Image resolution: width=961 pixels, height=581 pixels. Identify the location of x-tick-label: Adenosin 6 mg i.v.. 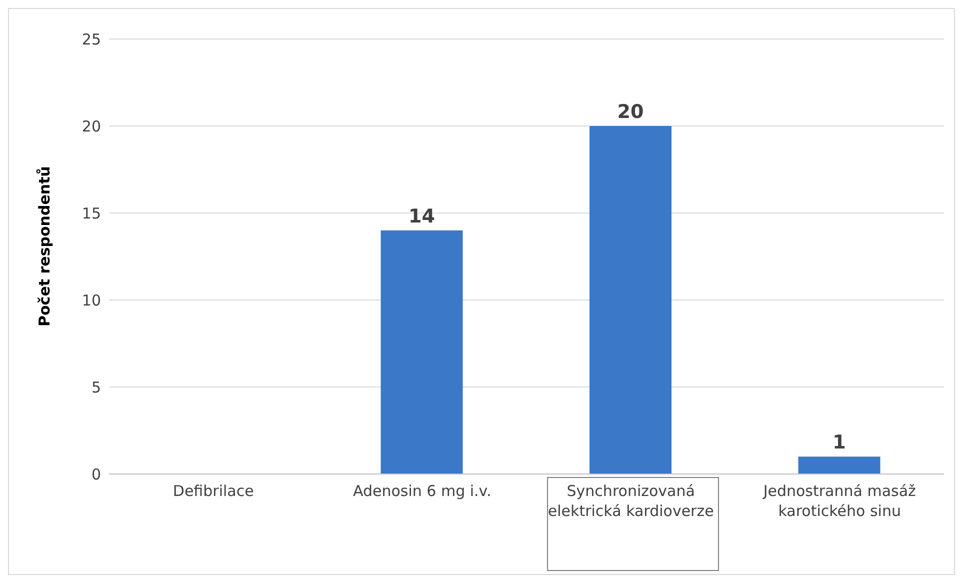
(422, 491).